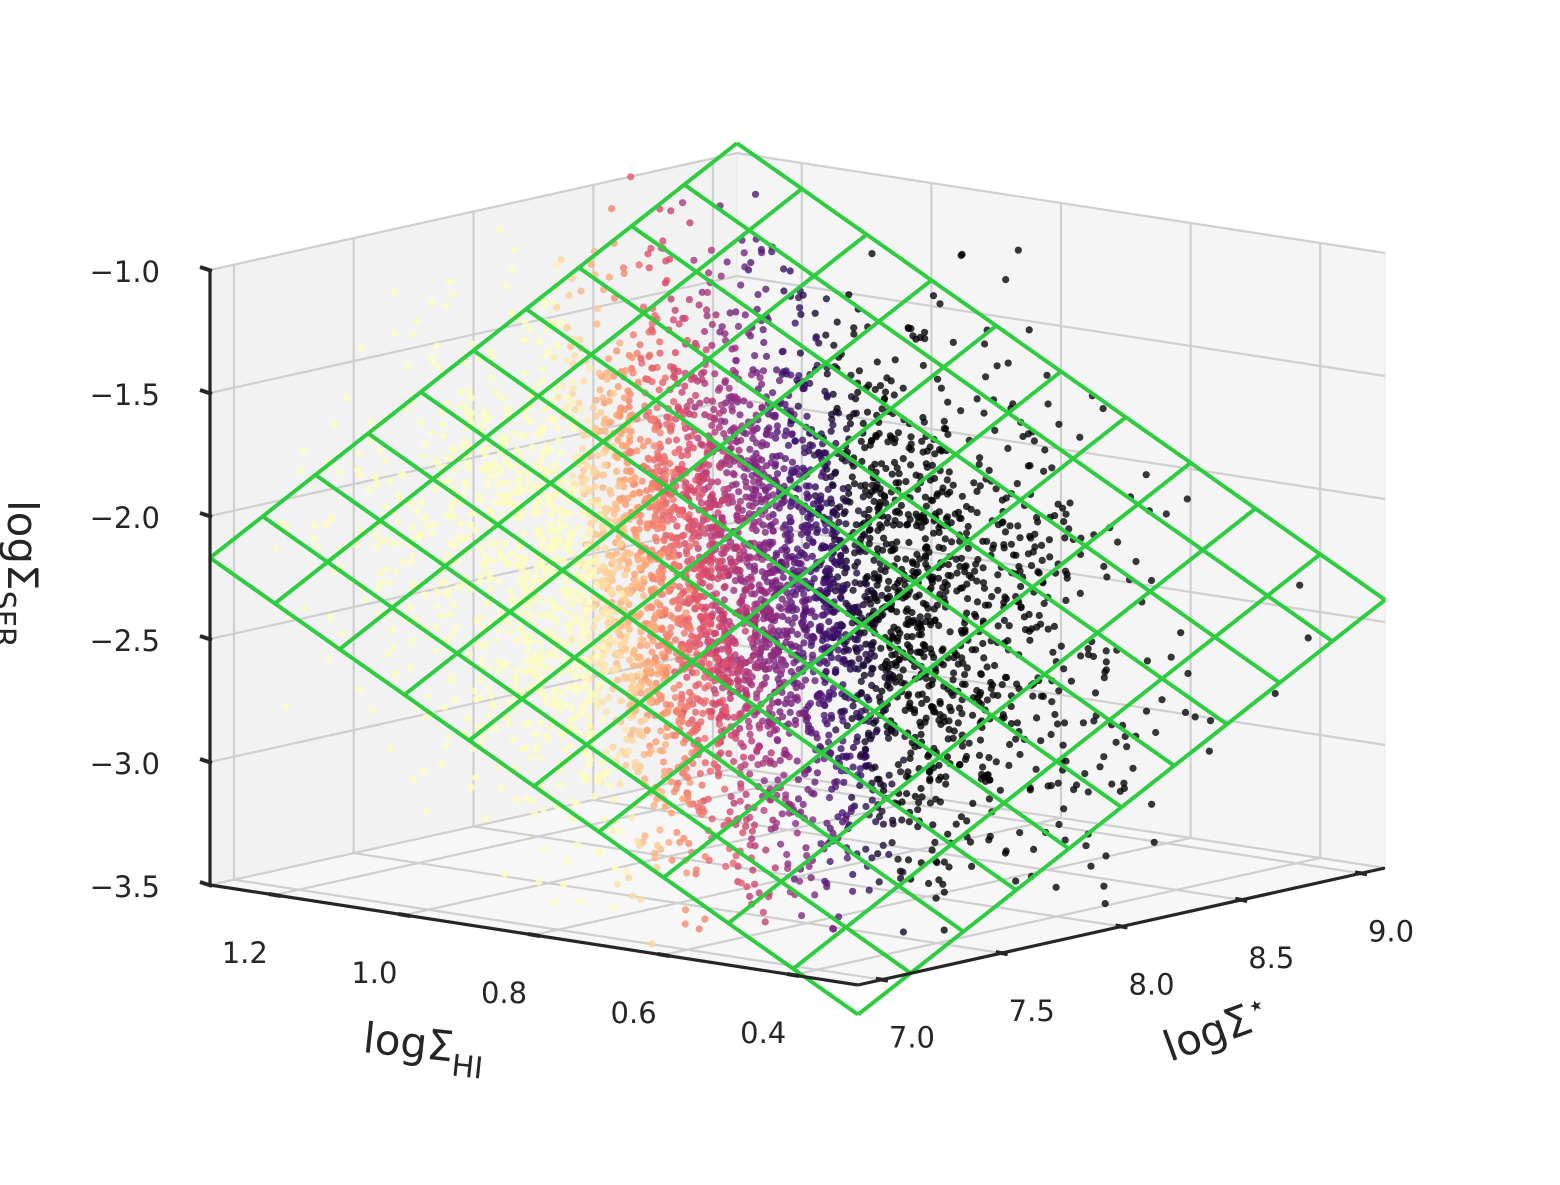  Describe the element at coordinates (763, 1033) in the screenshot. I see `y-tick-label: 0.4` at that location.